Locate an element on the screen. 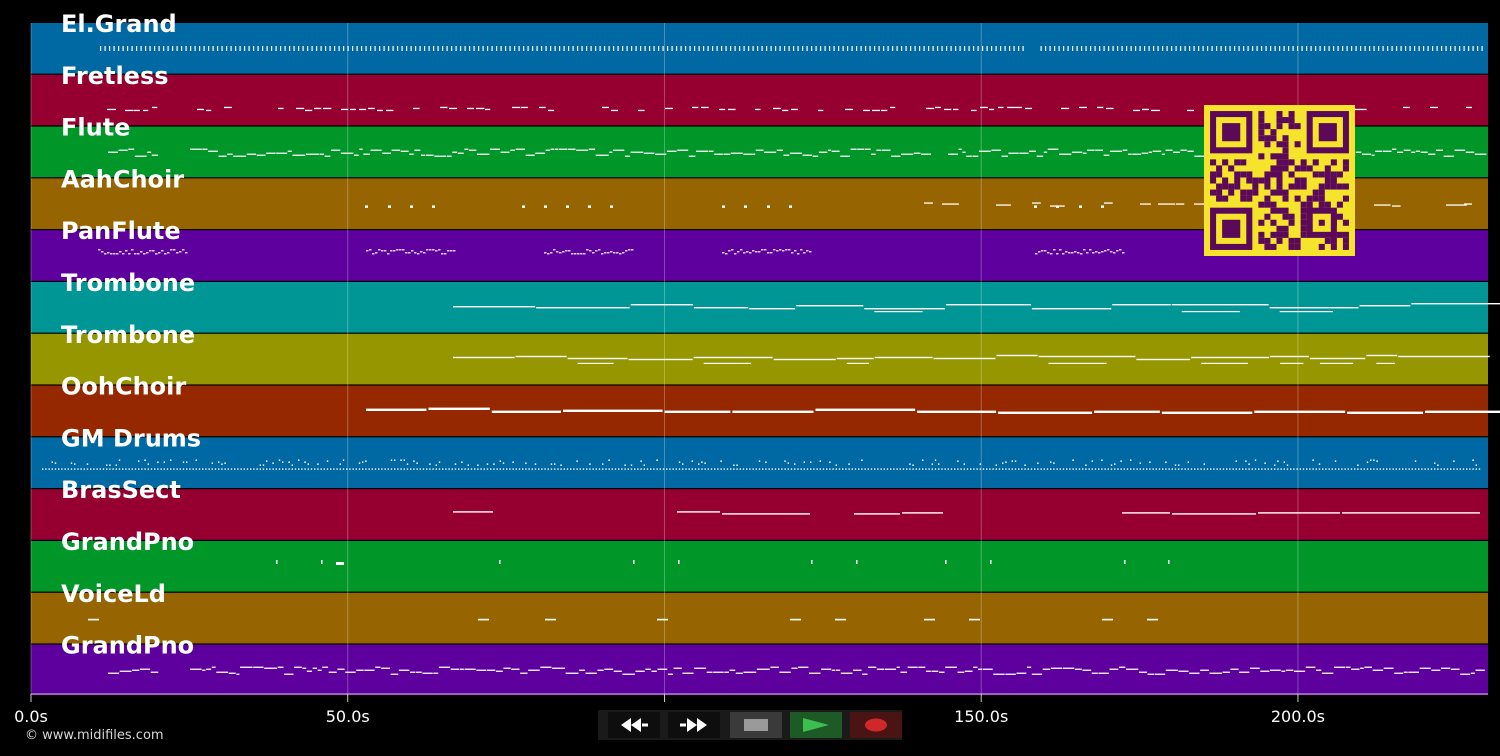 Image resolution: width=1500 pixels, height=756 pixels. track-name: Flute is located at coordinates (95, 128).